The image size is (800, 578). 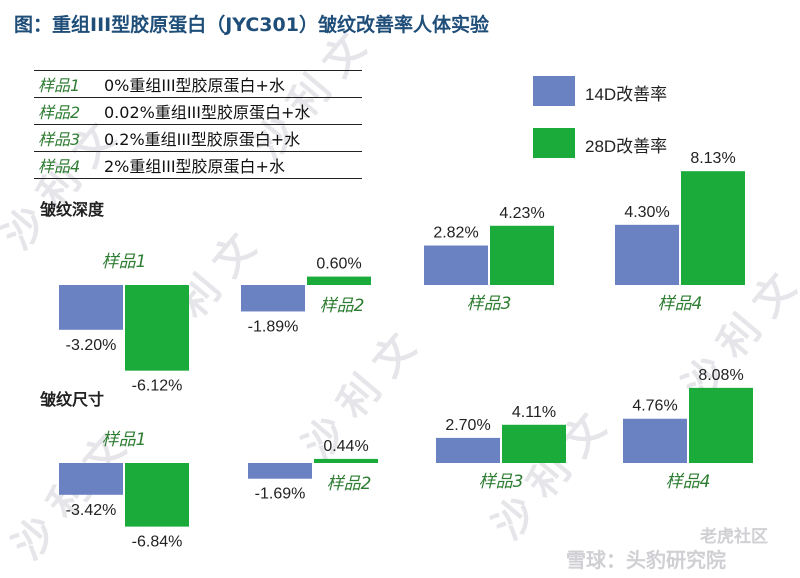 What do you see at coordinates (157, 386) in the screenshot?
I see `data-label: -6.12%` at bounding box center [157, 386].